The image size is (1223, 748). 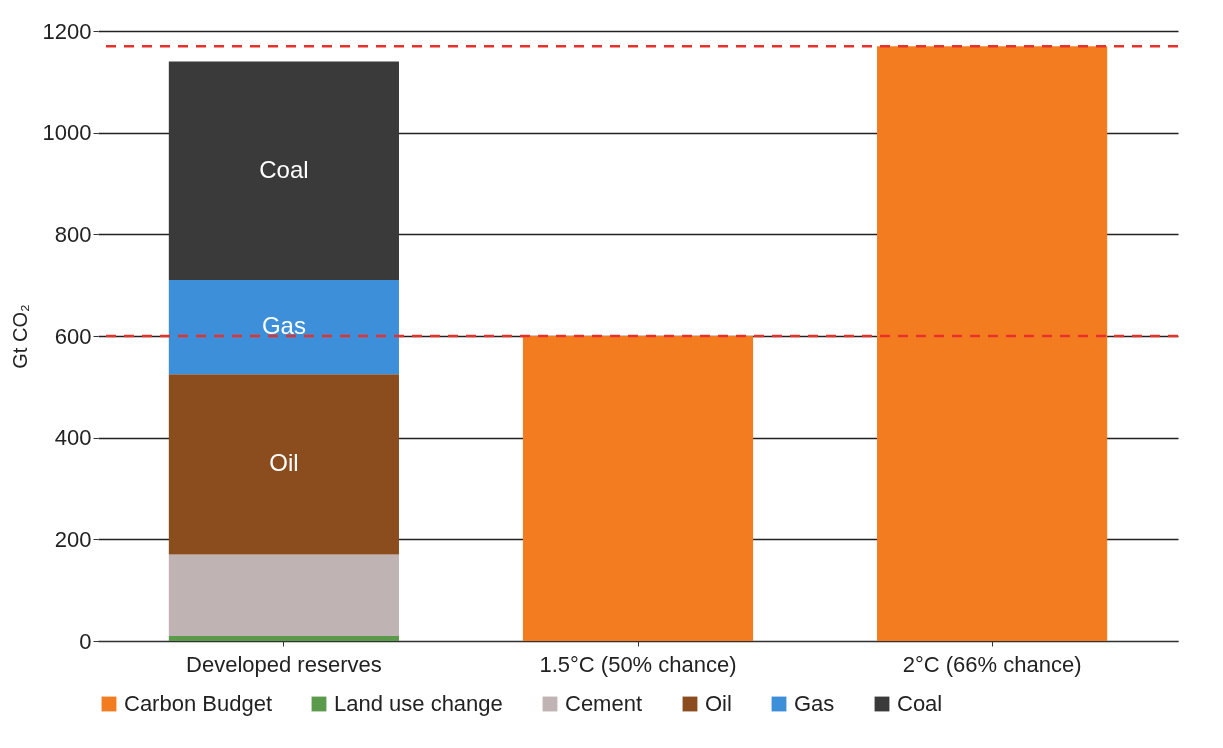 What do you see at coordinates (73, 438) in the screenshot?
I see `y-tick-label: 400` at bounding box center [73, 438].